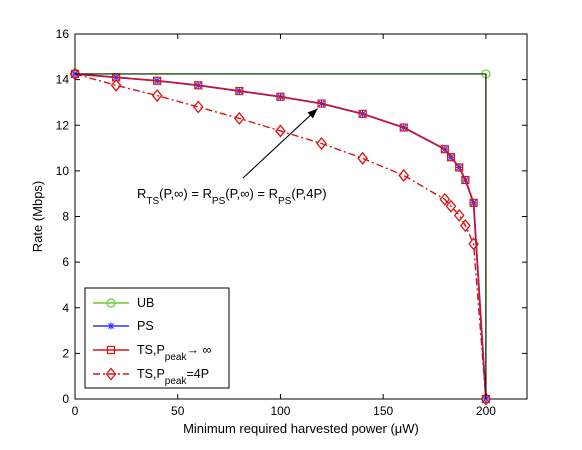 This screenshot has height=450, width=582. I want to click on y-axis-label: Rate (Mbps), so click(37, 217).